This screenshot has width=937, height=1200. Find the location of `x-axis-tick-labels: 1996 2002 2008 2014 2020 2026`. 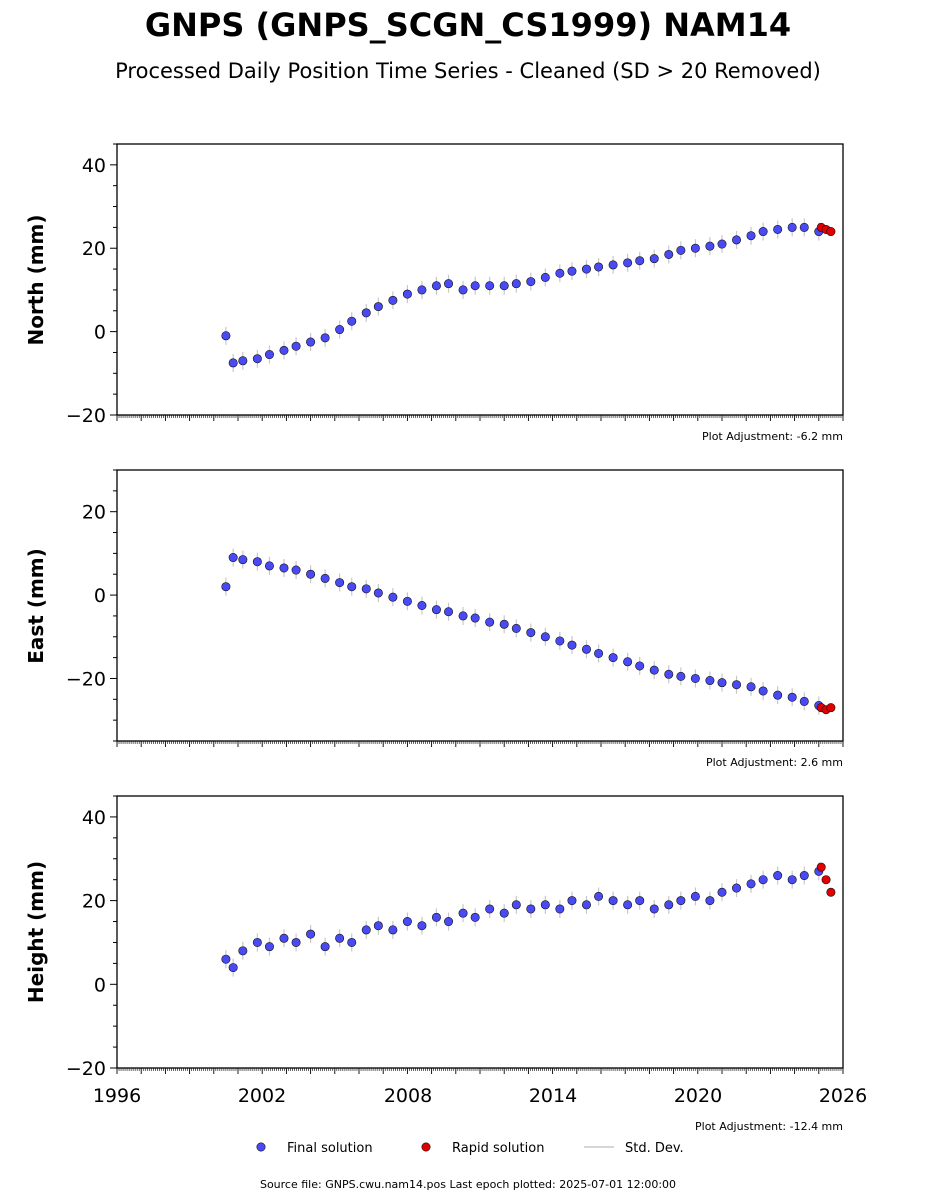

x-axis-tick-labels: 1996 2002 2008 2014 2020 2026 is located at coordinates (480, 1096).